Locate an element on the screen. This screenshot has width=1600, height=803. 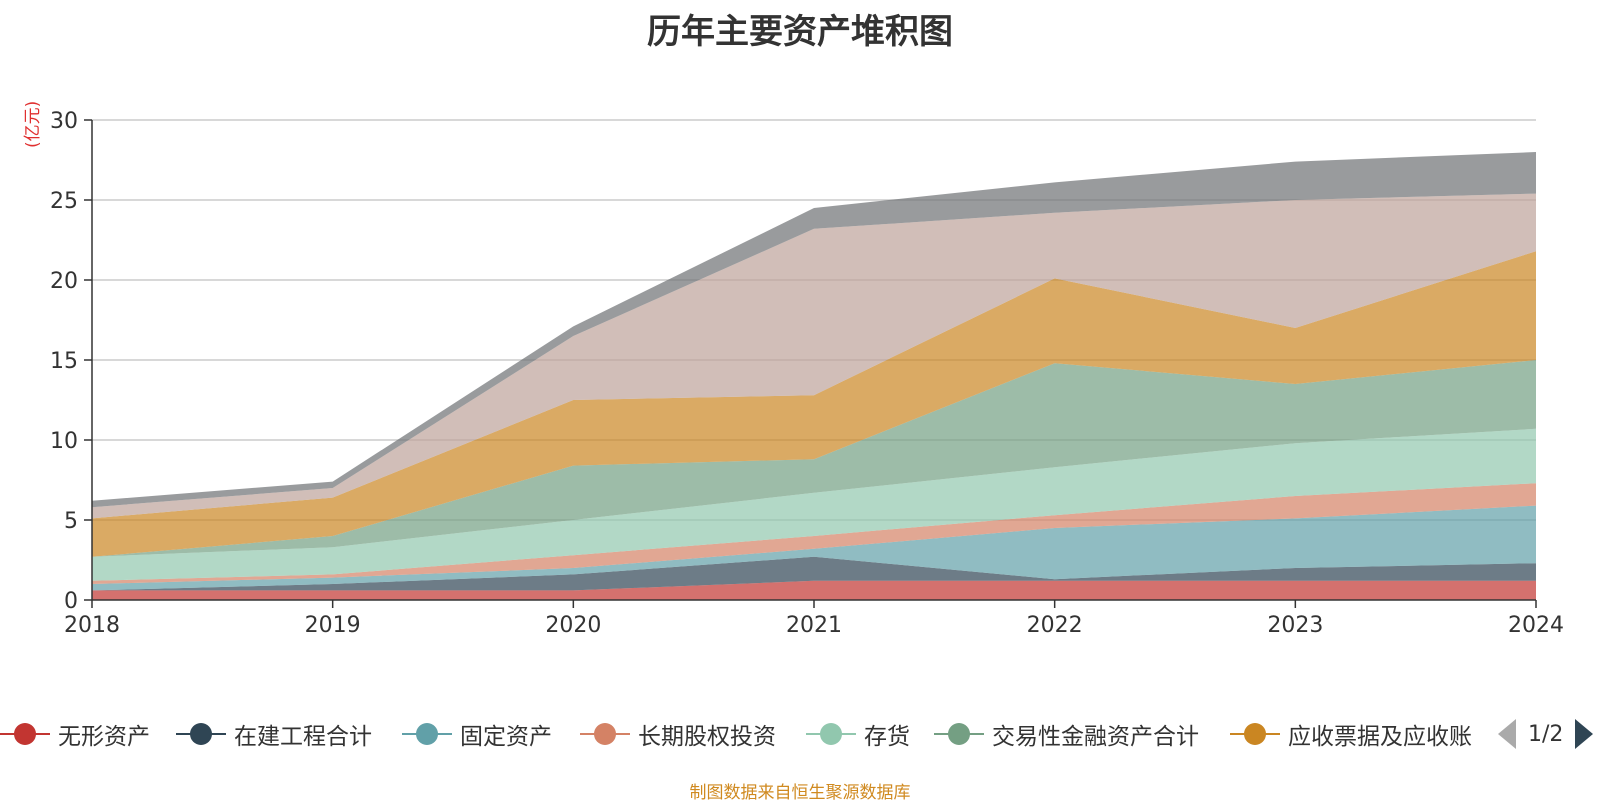
x-tick-label-2018: 2018 is located at coordinates (92, 625).